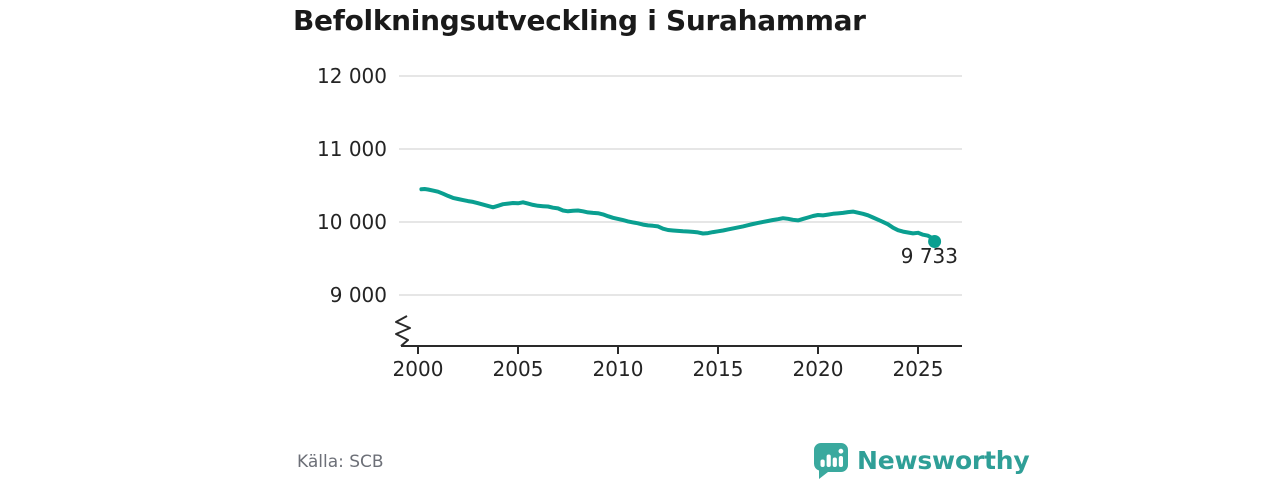 The height and width of the screenshot is (480, 1280). I want to click on x-tick-label: 2000, so click(418, 369).